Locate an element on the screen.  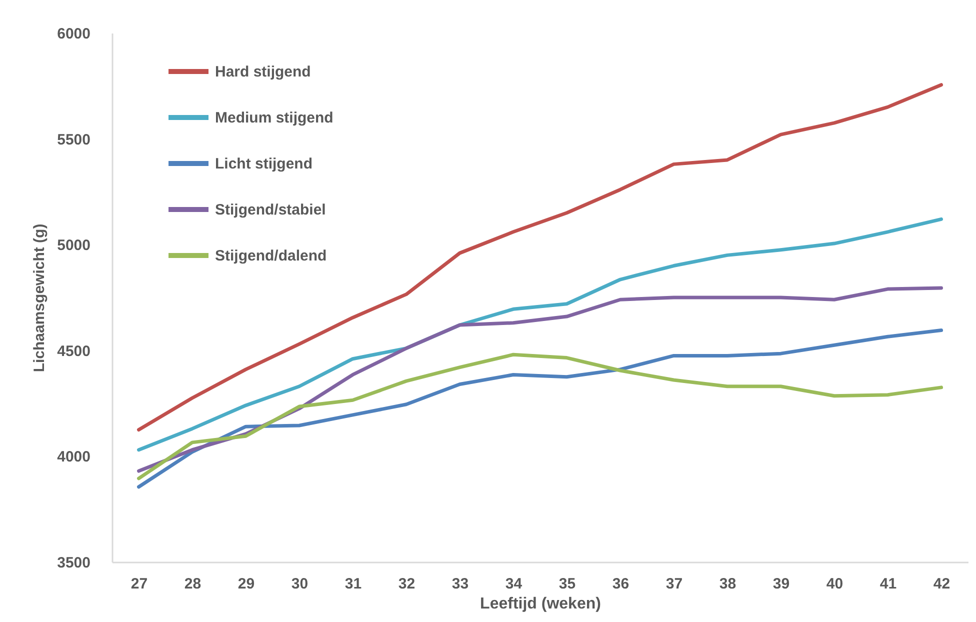
y-tick-label: 5000 is located at coordinates (73, 245).